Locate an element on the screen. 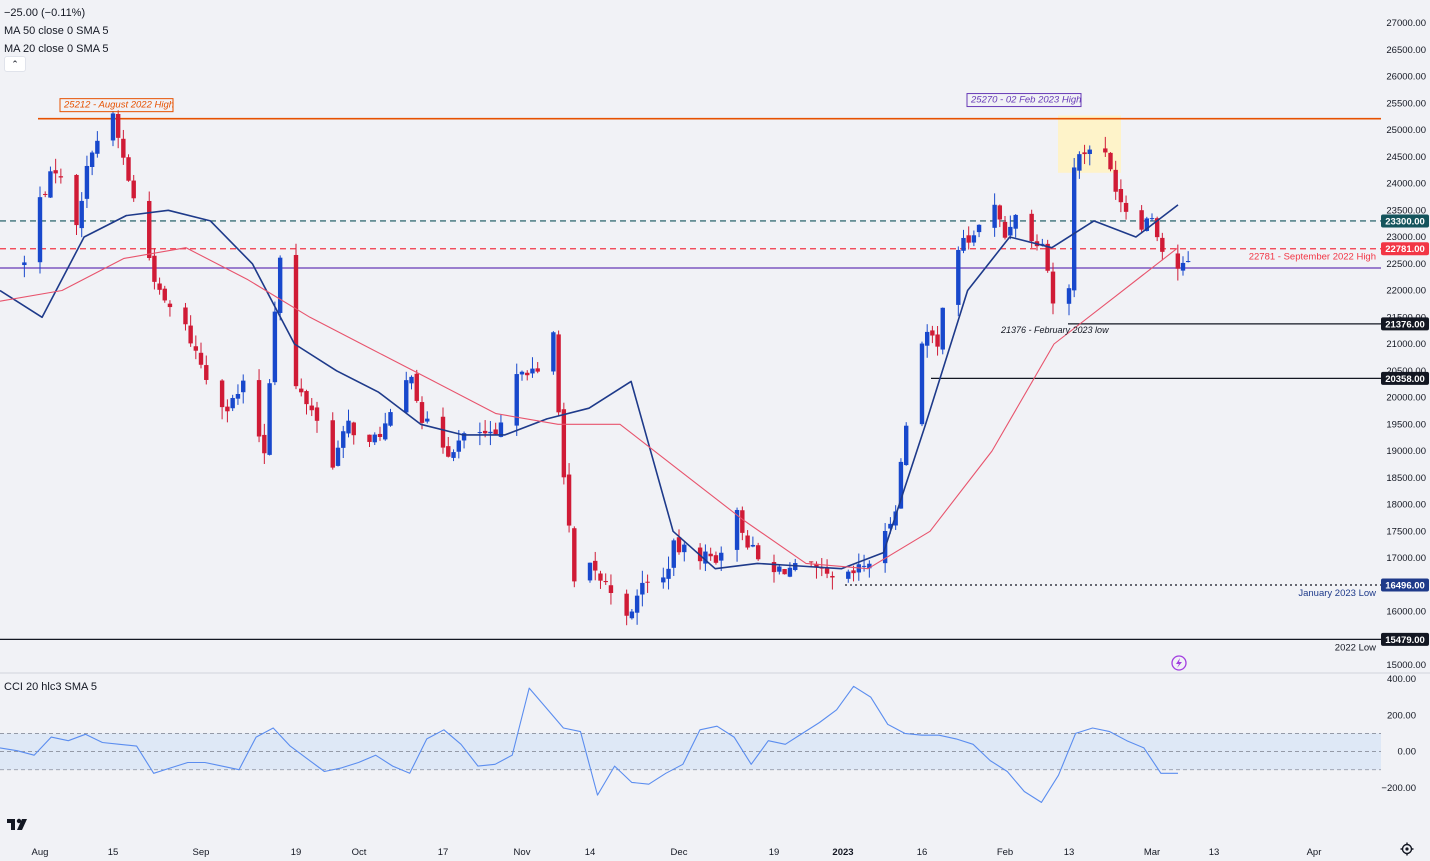 This screenshot has height=861, width=1430. time-tick-label: 15 is located at coordinates (113, 852).